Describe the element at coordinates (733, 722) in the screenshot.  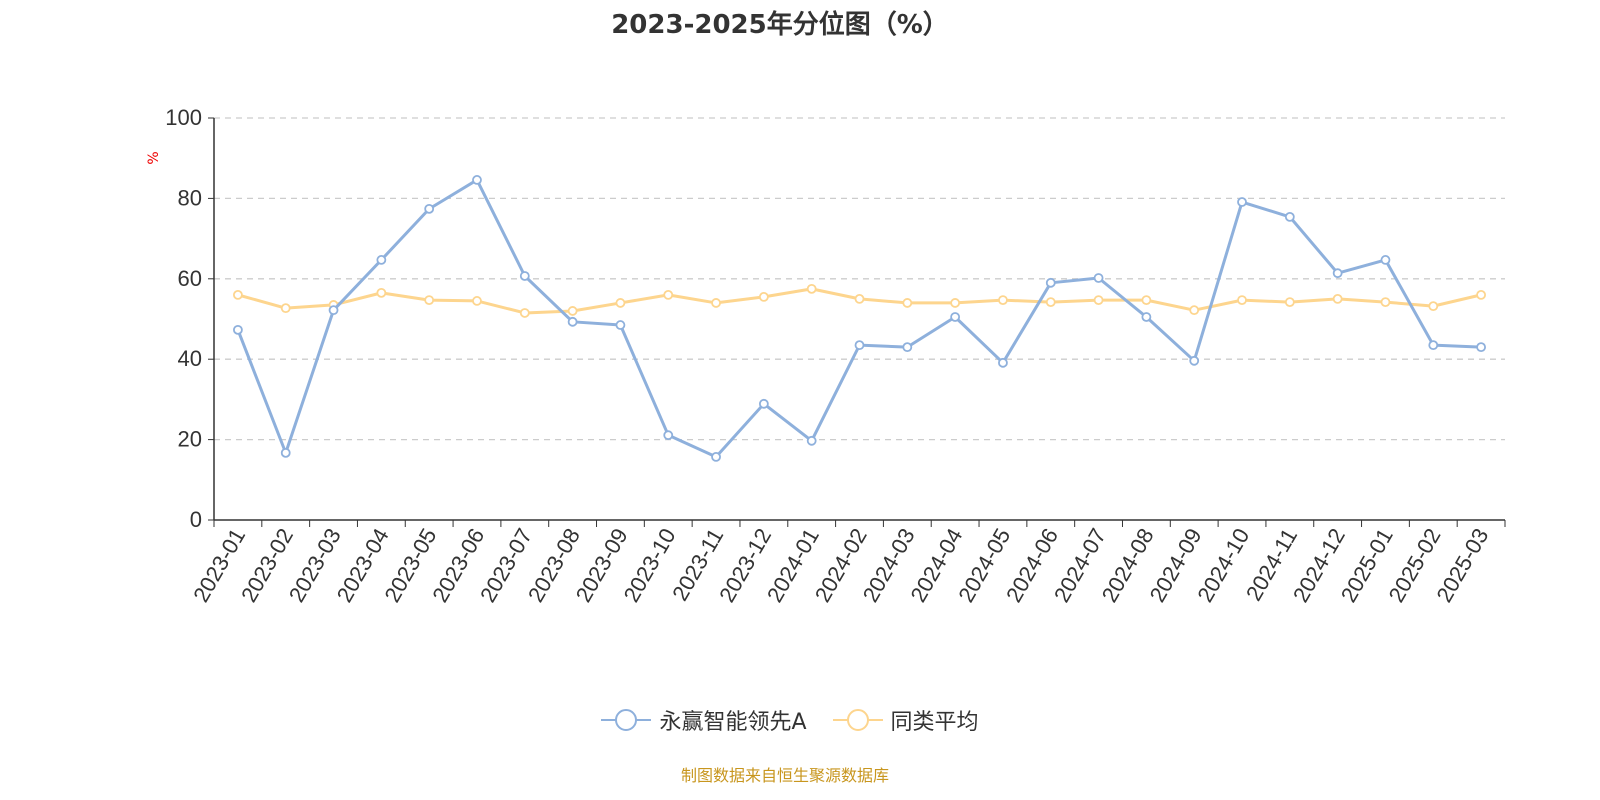
I see `legend-label: 永赢智能领先A` at that location.